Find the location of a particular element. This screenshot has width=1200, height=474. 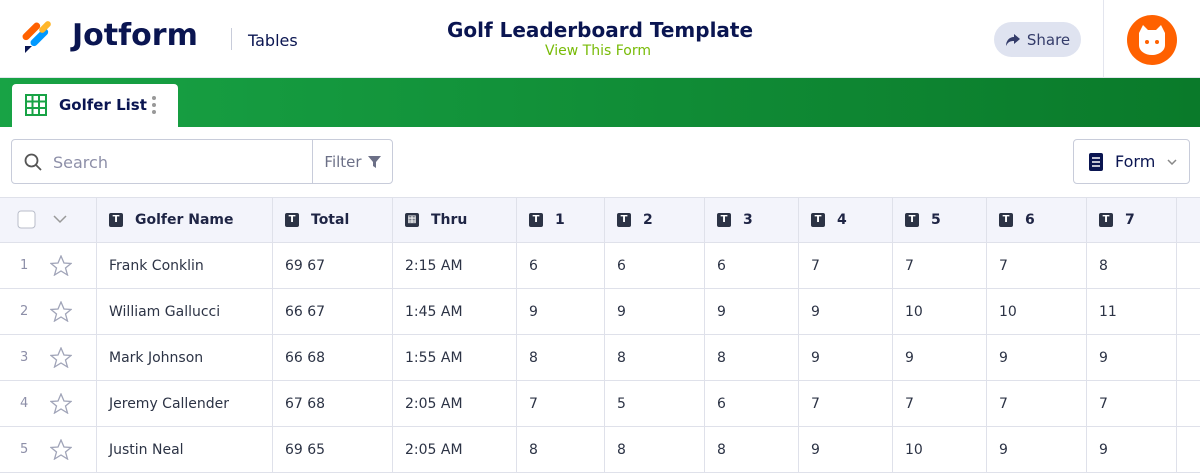

filter-button: Filter is located at coordinates (352, 161).